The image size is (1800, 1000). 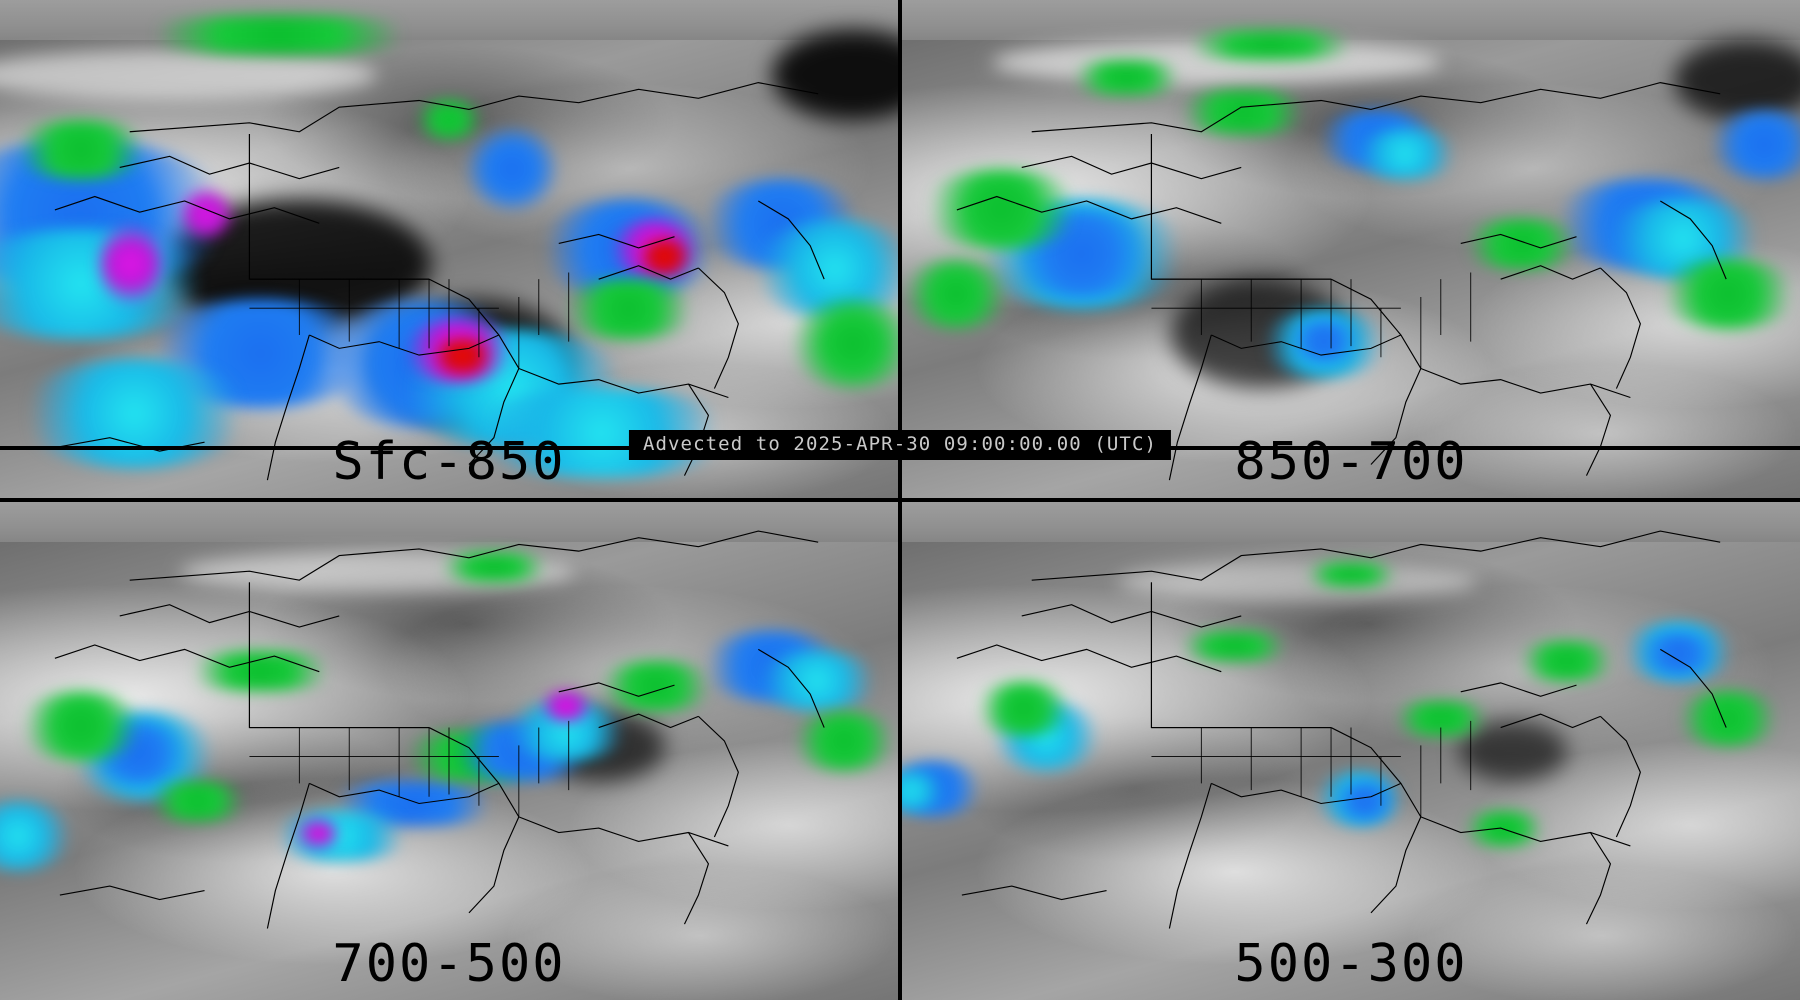 What do you see at coordinates (1351, 462) in the screenshot?
I see `panel-layer-label: 850-700` at bounding box center [1351, 462].